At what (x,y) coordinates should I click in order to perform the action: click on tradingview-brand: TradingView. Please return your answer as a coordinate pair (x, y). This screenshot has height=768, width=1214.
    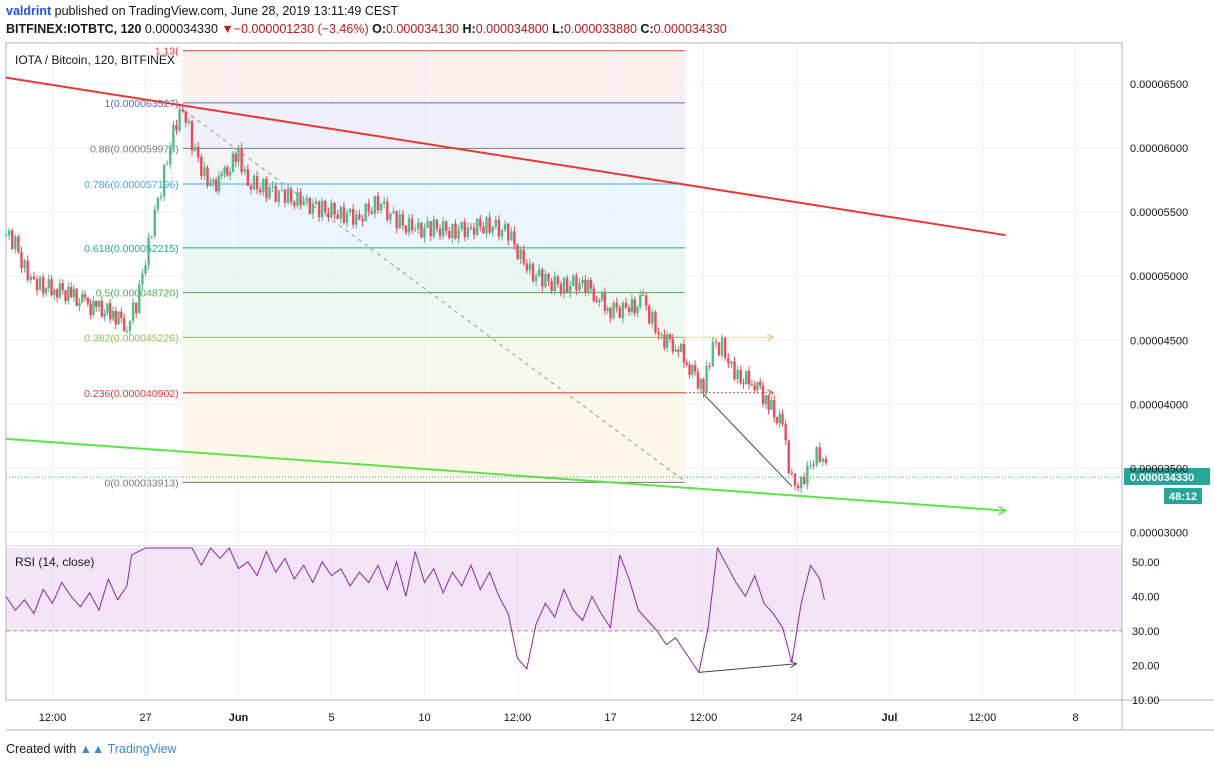
    Looking at the image, I should click on (142, 749).